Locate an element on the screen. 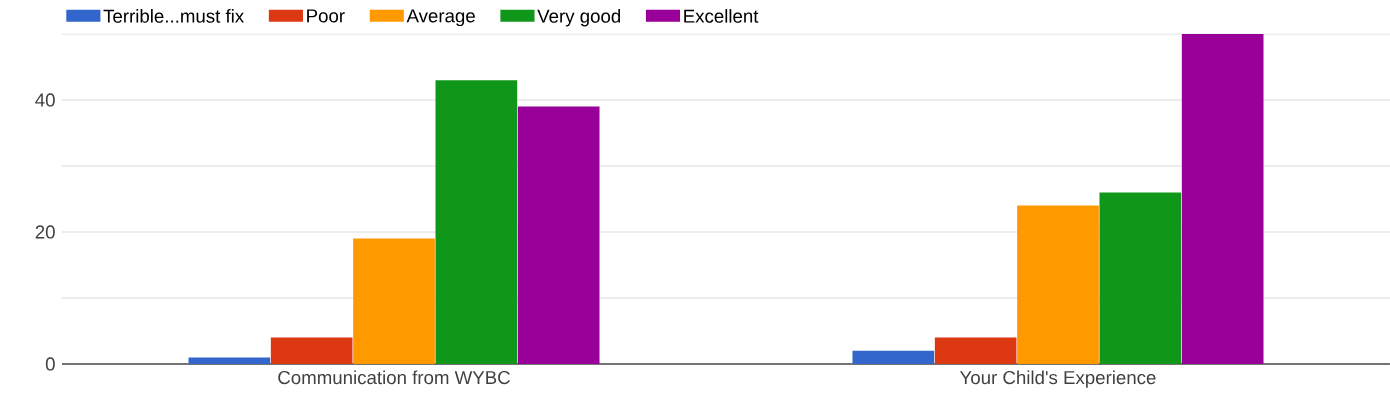 The width and height of the screenshot is (1390, 407). legend-label: Very good is located at coordinates (579, 18).